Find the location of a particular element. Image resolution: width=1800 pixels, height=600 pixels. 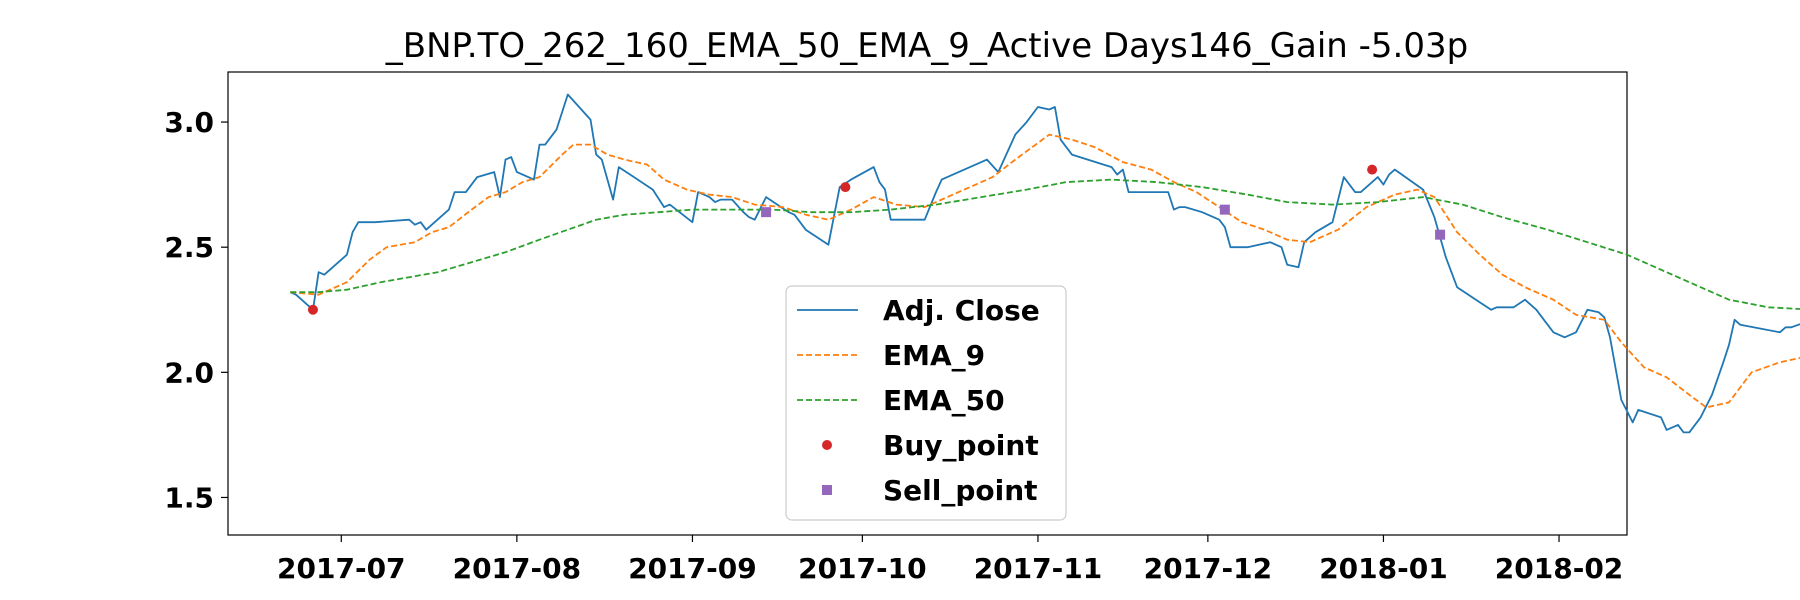

x-tick-label: 2017-10 is located at coordinates (862, 568).